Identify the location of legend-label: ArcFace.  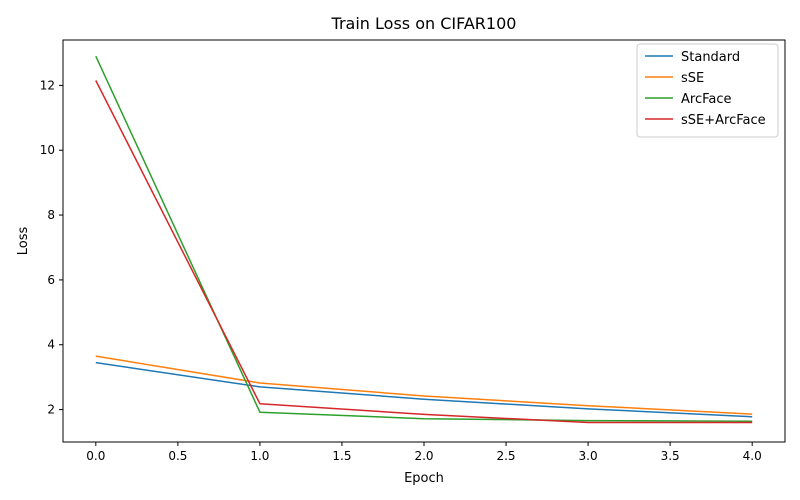
(706, 99).